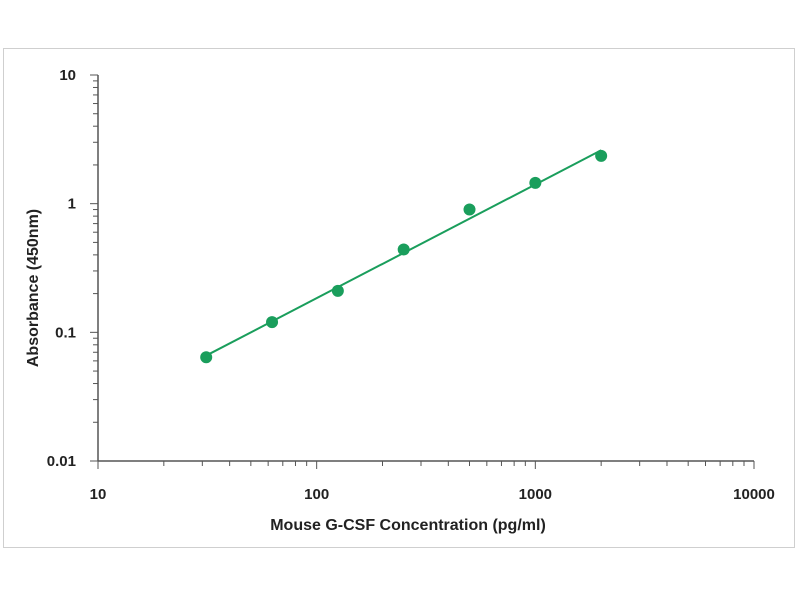 Image resolution: width=800 pixels, height=600 pixels. Describe the element at coordinates (67, 75) in the screenshot. I see `y-tick-label: 10` at that location.